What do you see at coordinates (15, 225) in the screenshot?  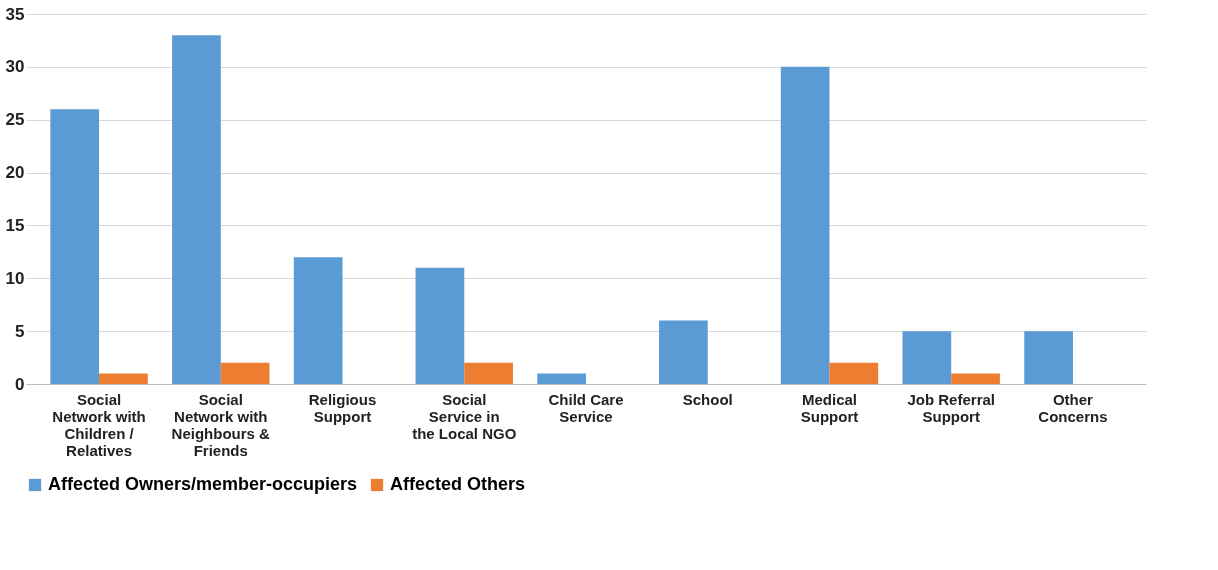 I see `y-tick-label: 15` at bounding box center [15, 225].